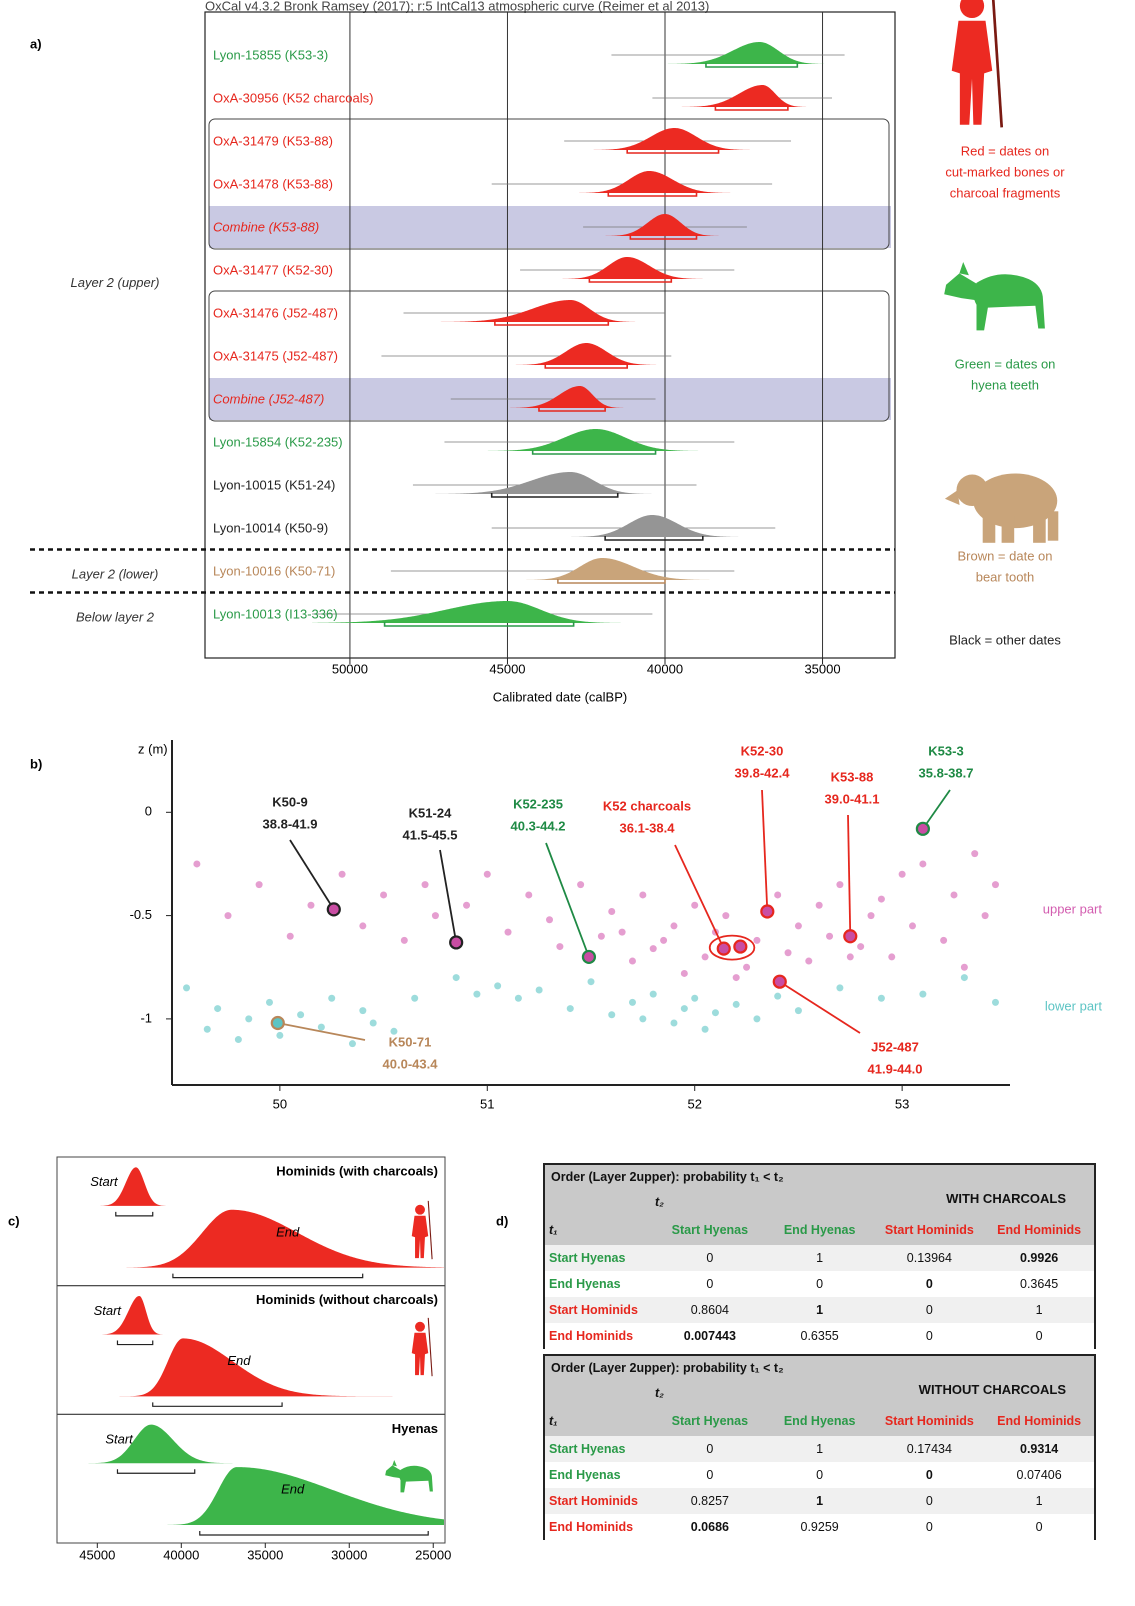 This screenshot has height=1606, width=1135. What do you see at coordinates (415, 1428) in the screenshot?
I see `subpanel-title: Hyenas` at bounding box center [415, 1428].